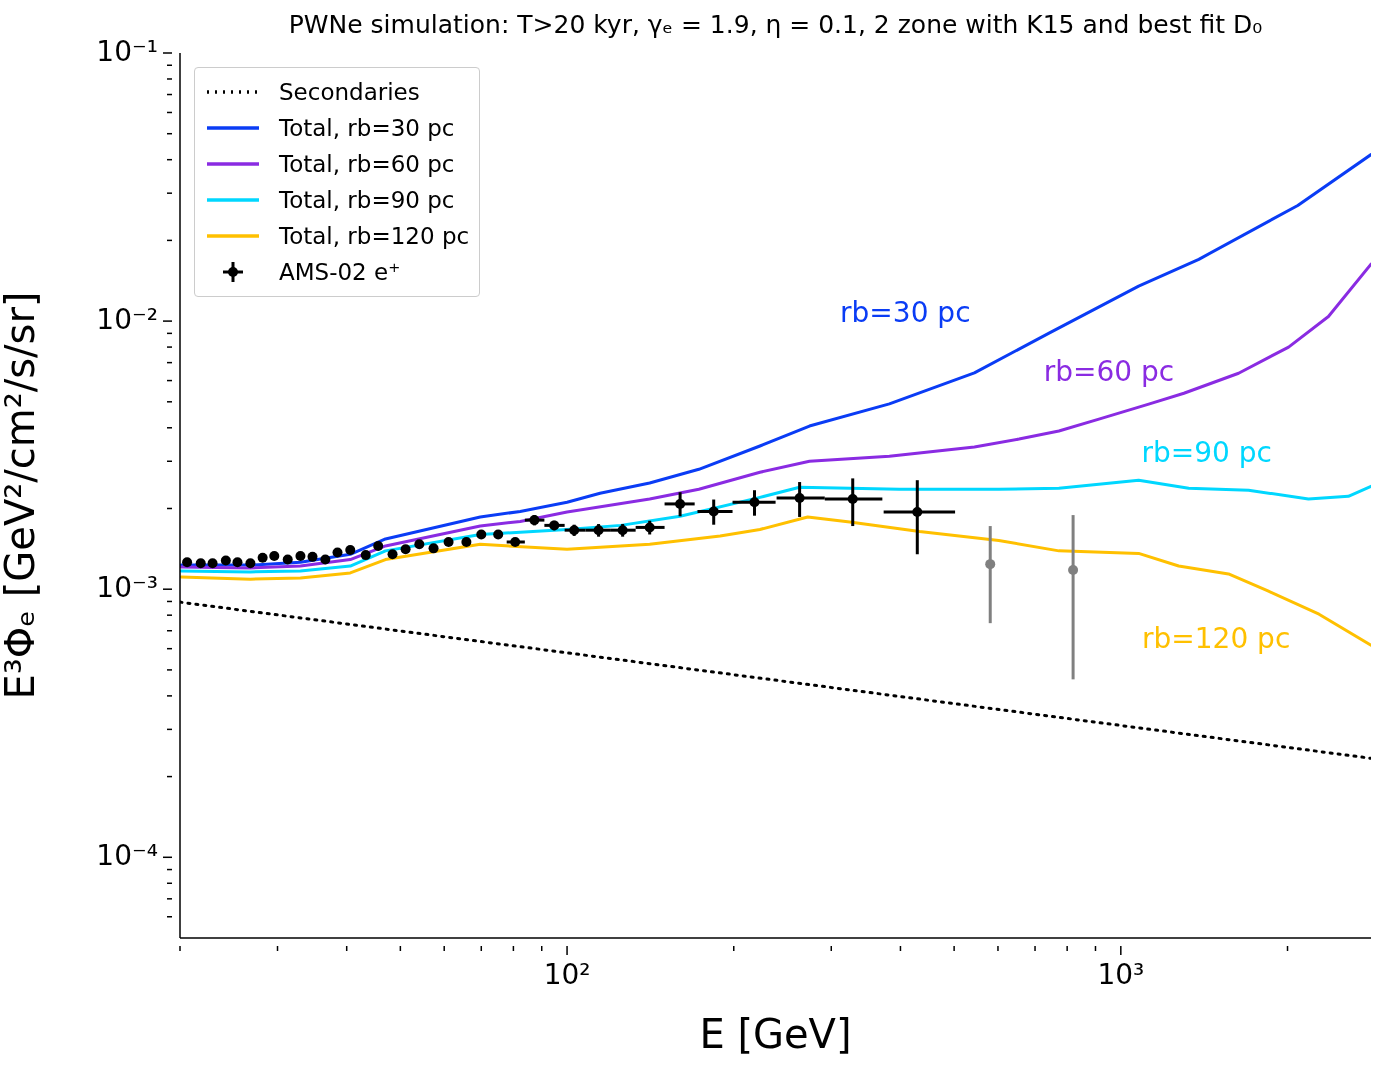 This screenshot has width=1373, height=1080. What do you see at coordinates (775, 24) in the screenshot?
I see `chart-title: PWNe simulation: T>20 kyr, γₑ = 1.9, η = 0.1, 2 zone with K15 and best fit D₀` at bounding box center [775, 24].